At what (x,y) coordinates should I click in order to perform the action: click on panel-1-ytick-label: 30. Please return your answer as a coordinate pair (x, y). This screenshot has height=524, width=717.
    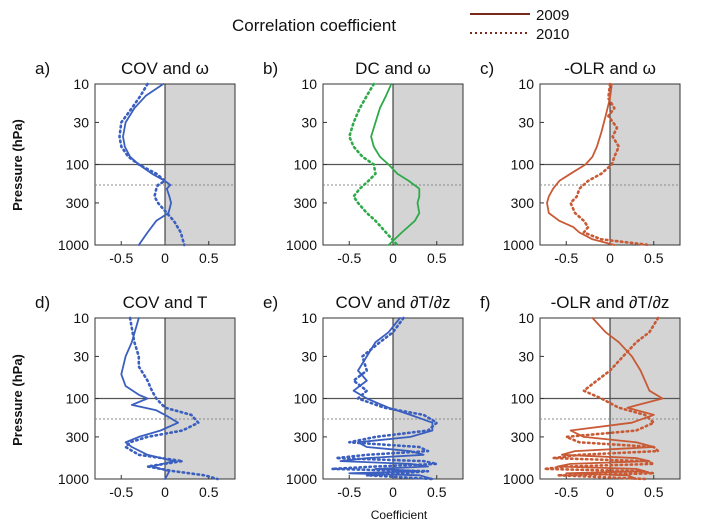
    Looking at the image, I should click on (81, 122).